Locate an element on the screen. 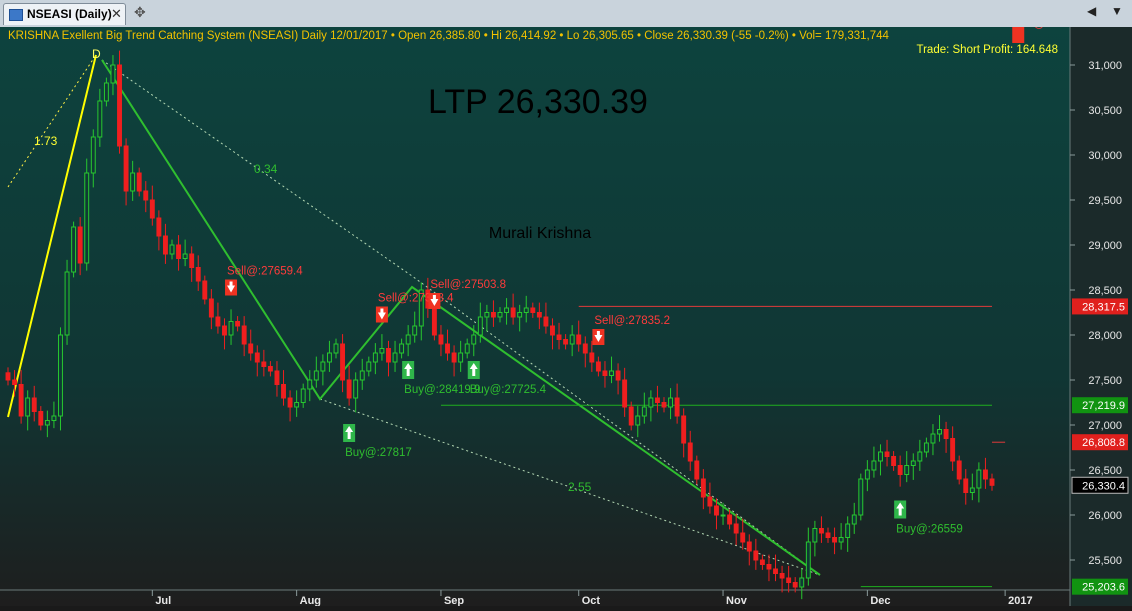  close-icon: ✕ is located at coordinates (116, 13).